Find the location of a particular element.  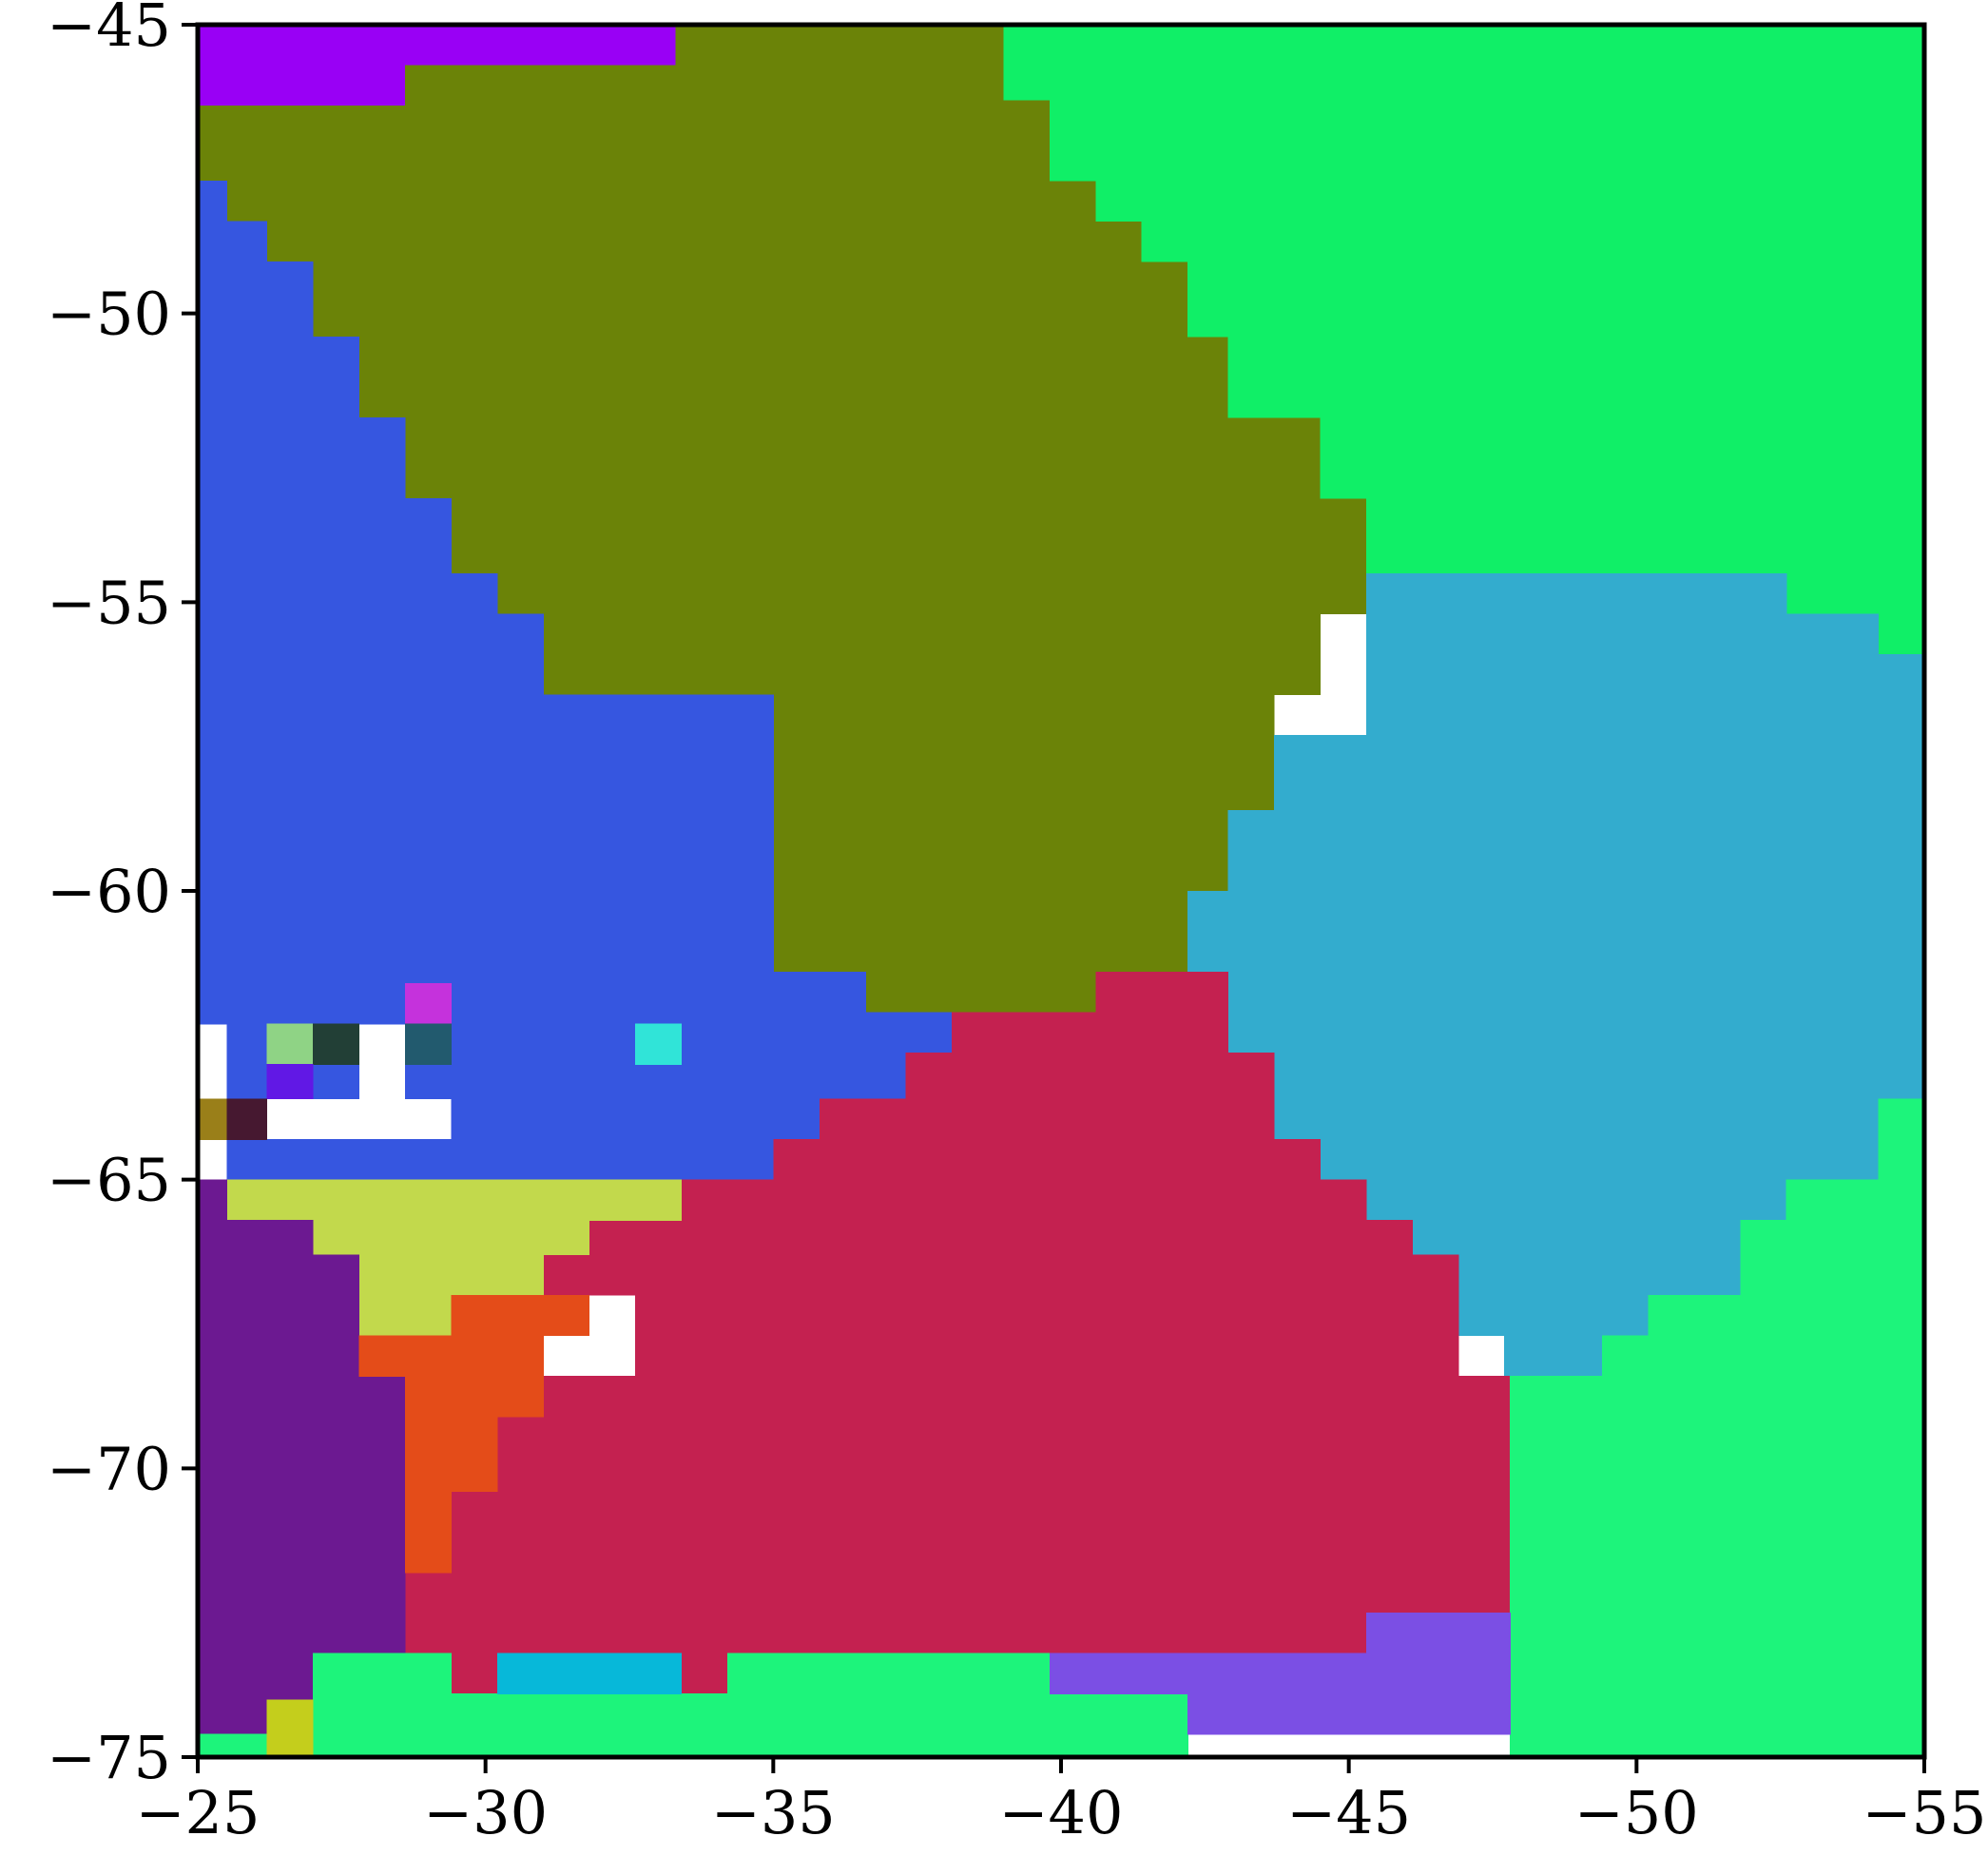

y-tick-label: −65 is located at coordinates (109, 1180).